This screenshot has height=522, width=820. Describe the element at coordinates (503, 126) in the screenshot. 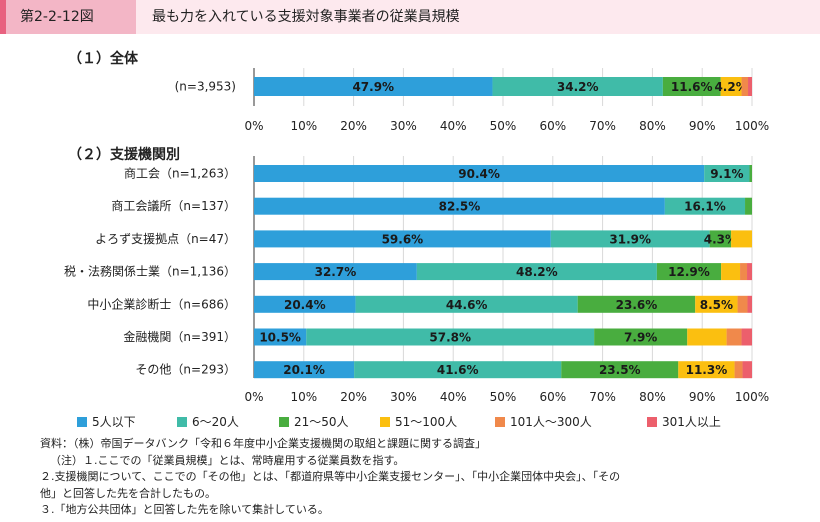

I see `overall-tick-label: 50%` at that location.